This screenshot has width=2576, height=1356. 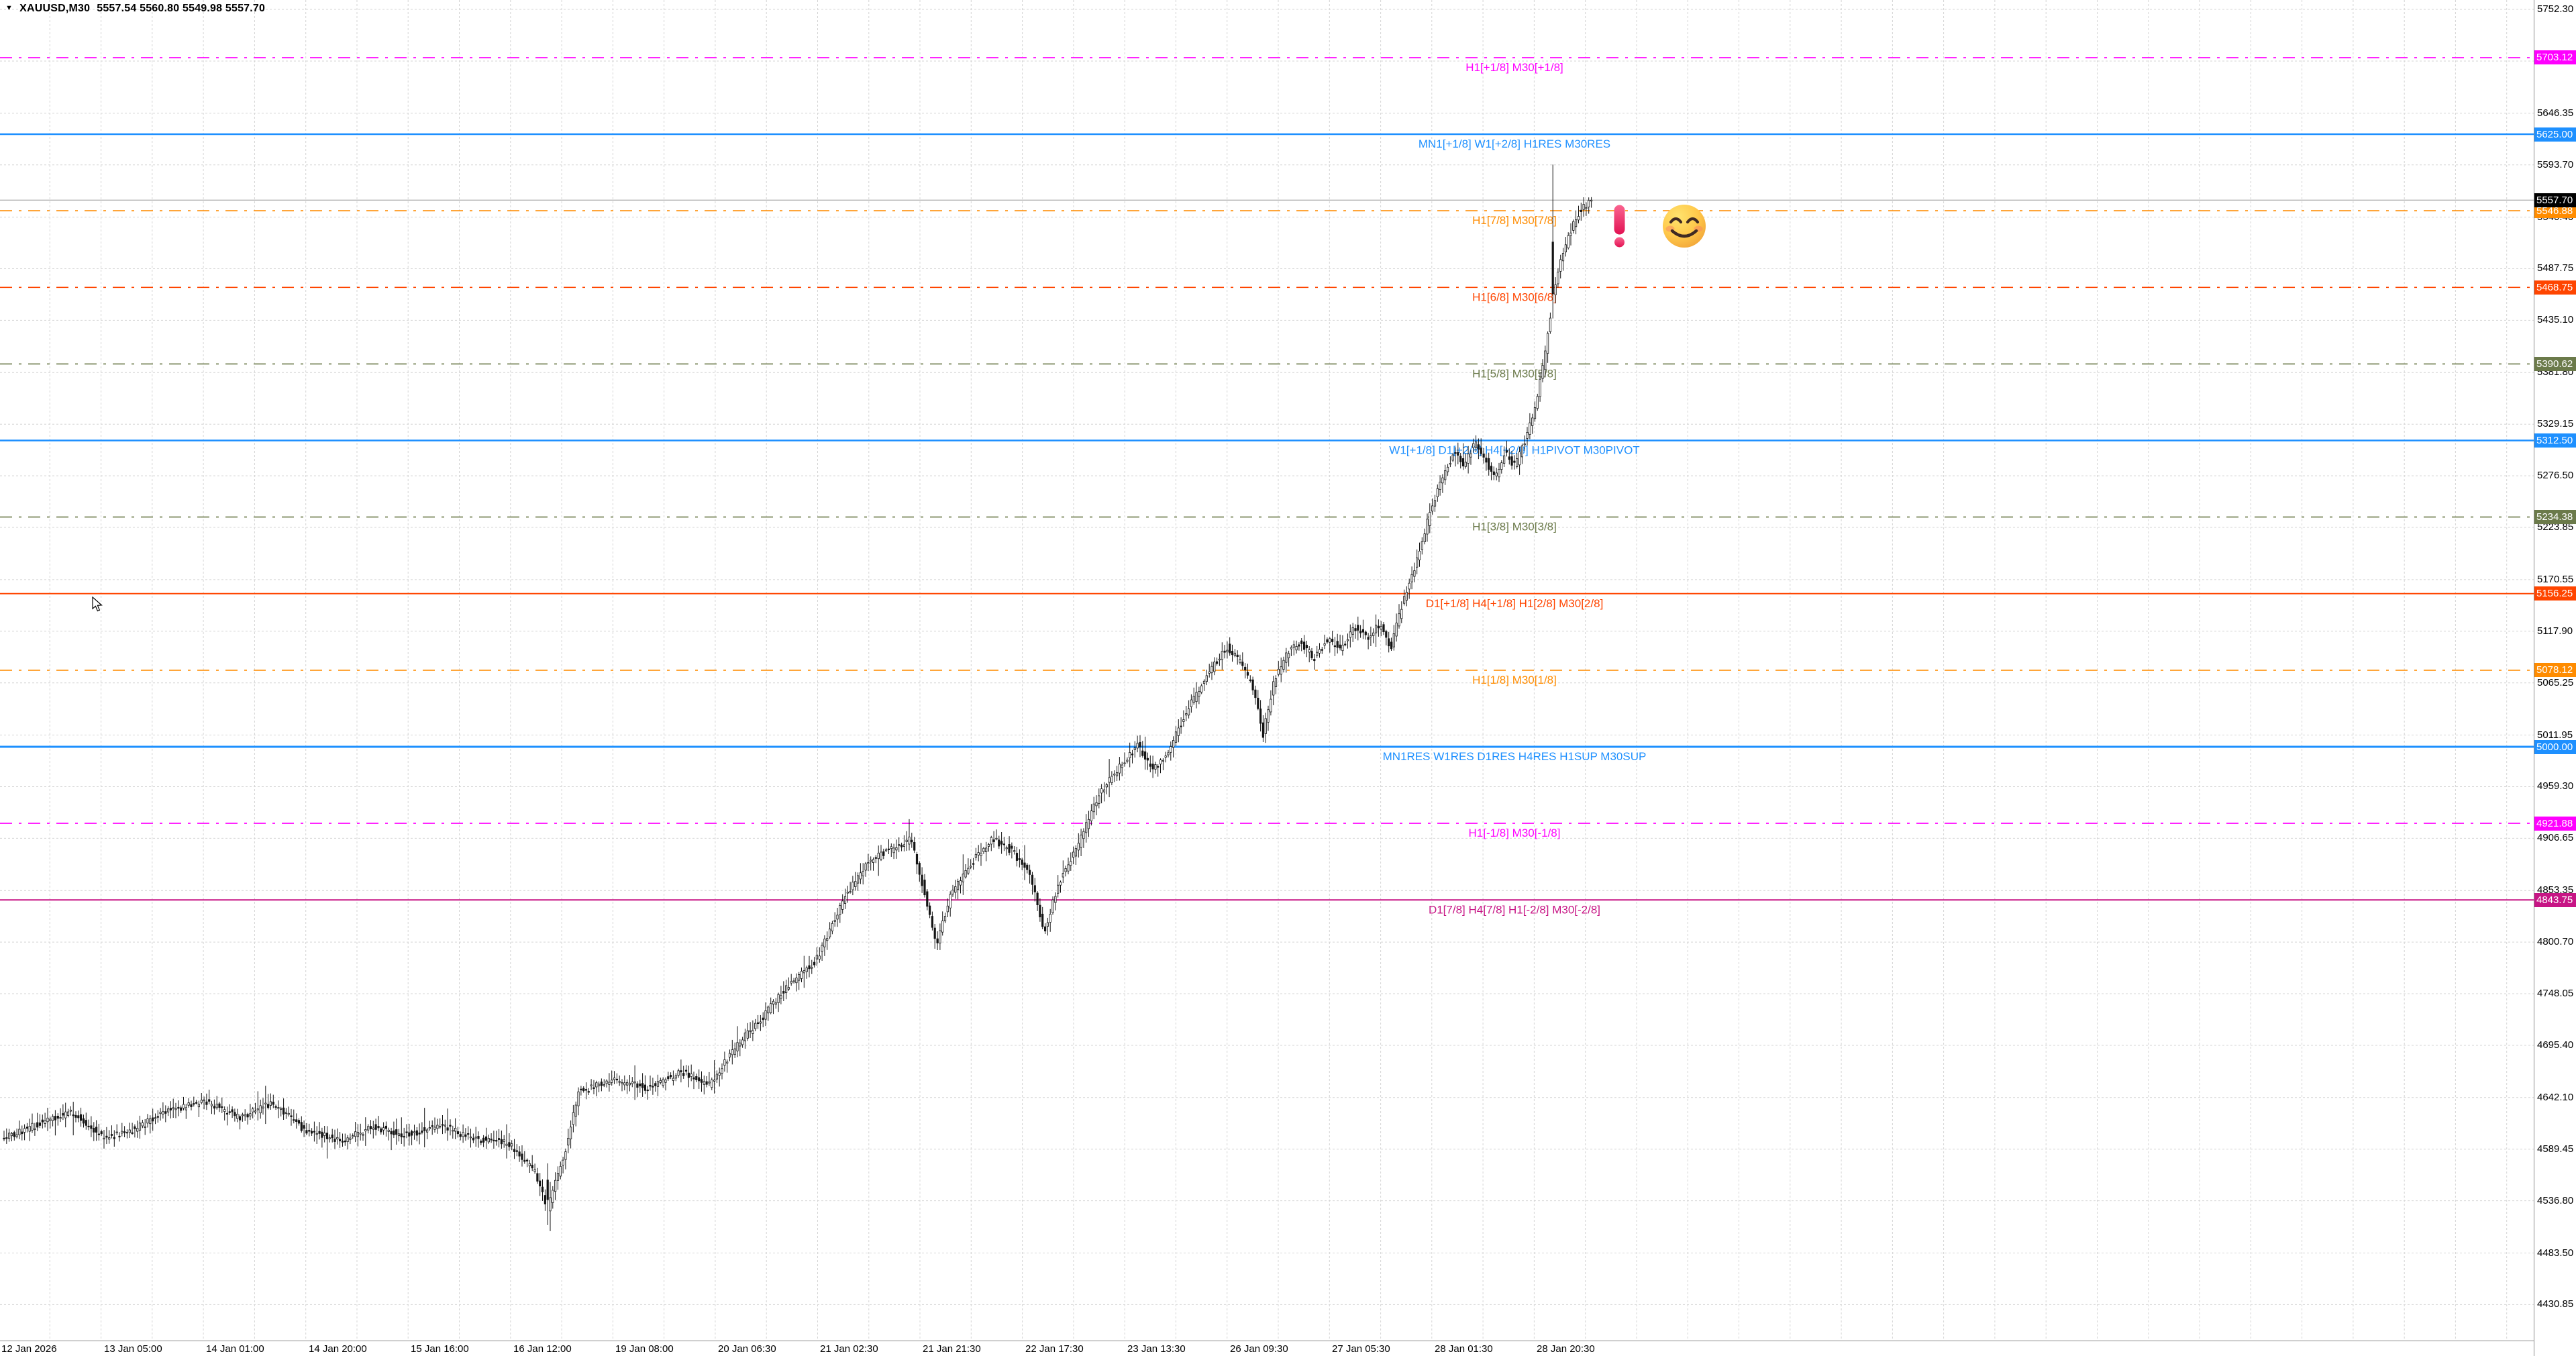 I want to click on exclamation-emoji, so click(x=1619, y=226).